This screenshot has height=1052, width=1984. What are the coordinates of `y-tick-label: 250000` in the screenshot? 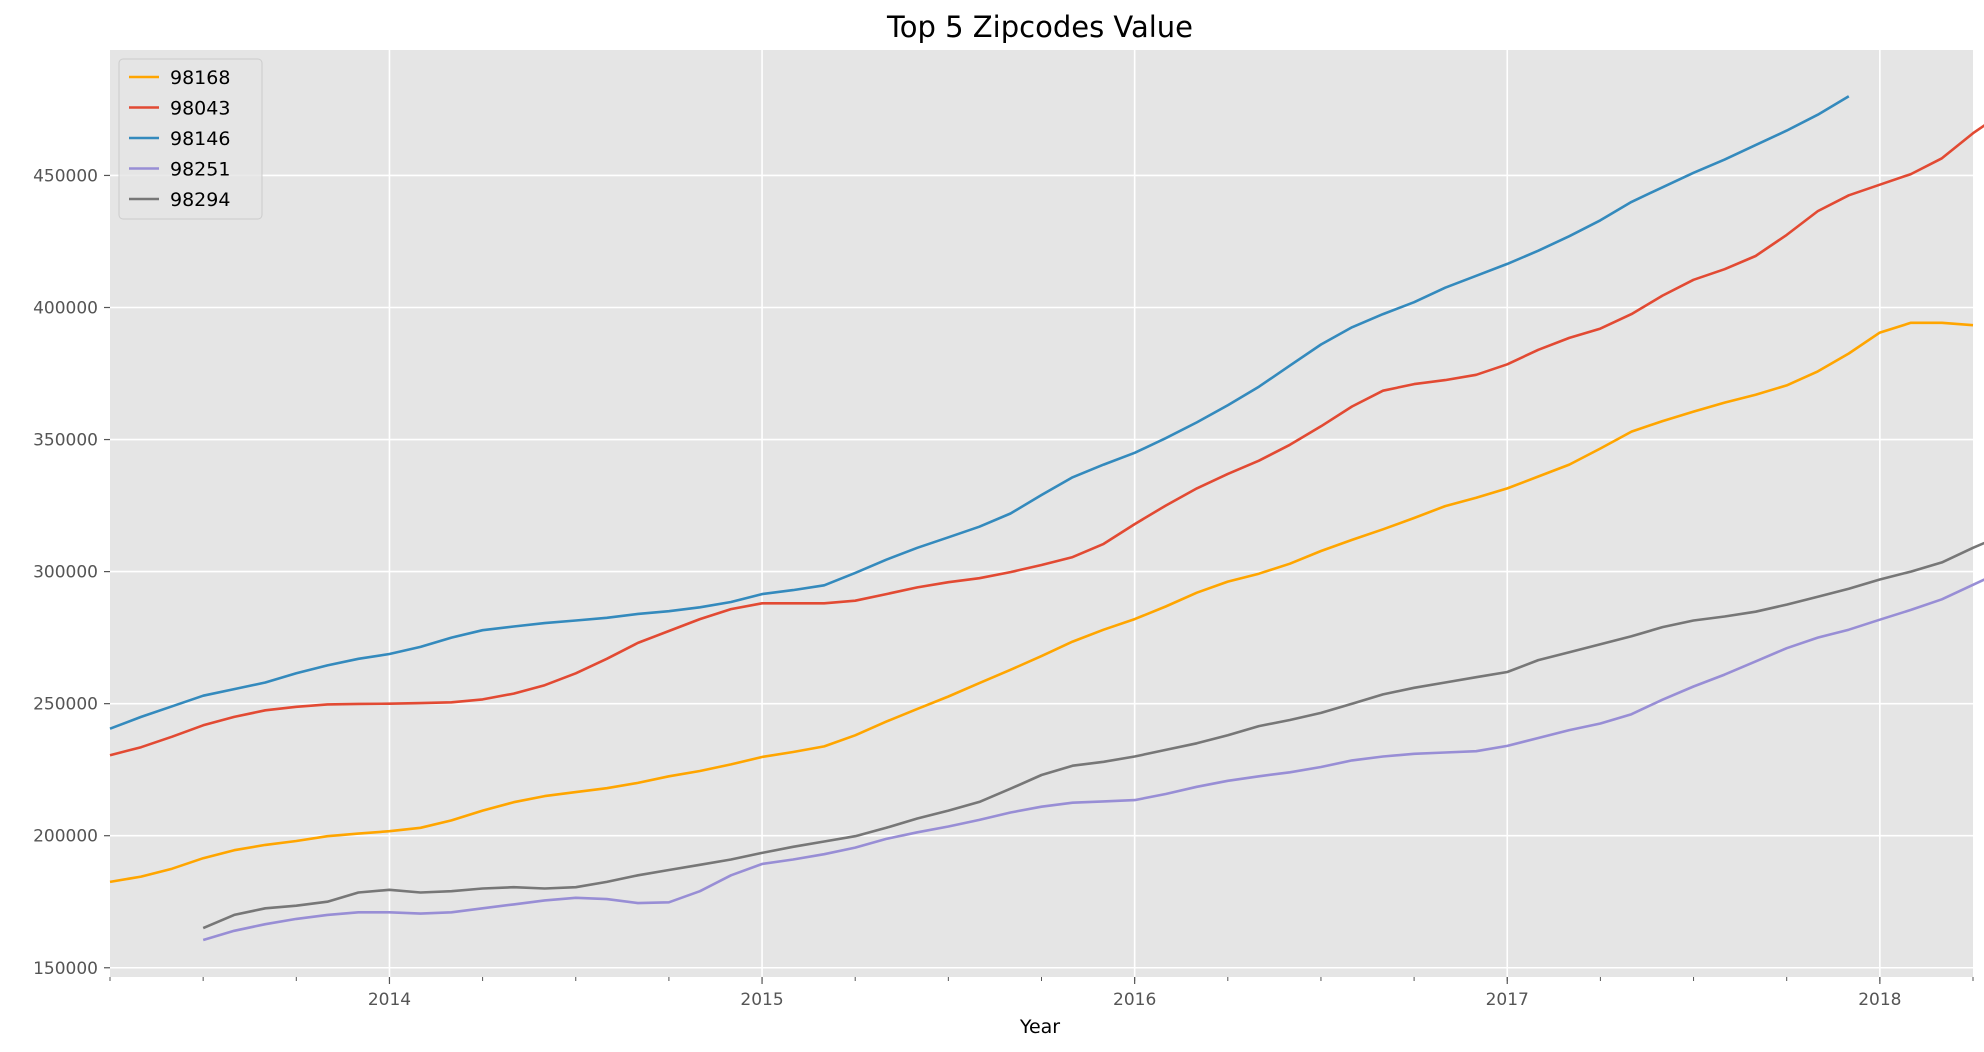 It's located at (65, 705).